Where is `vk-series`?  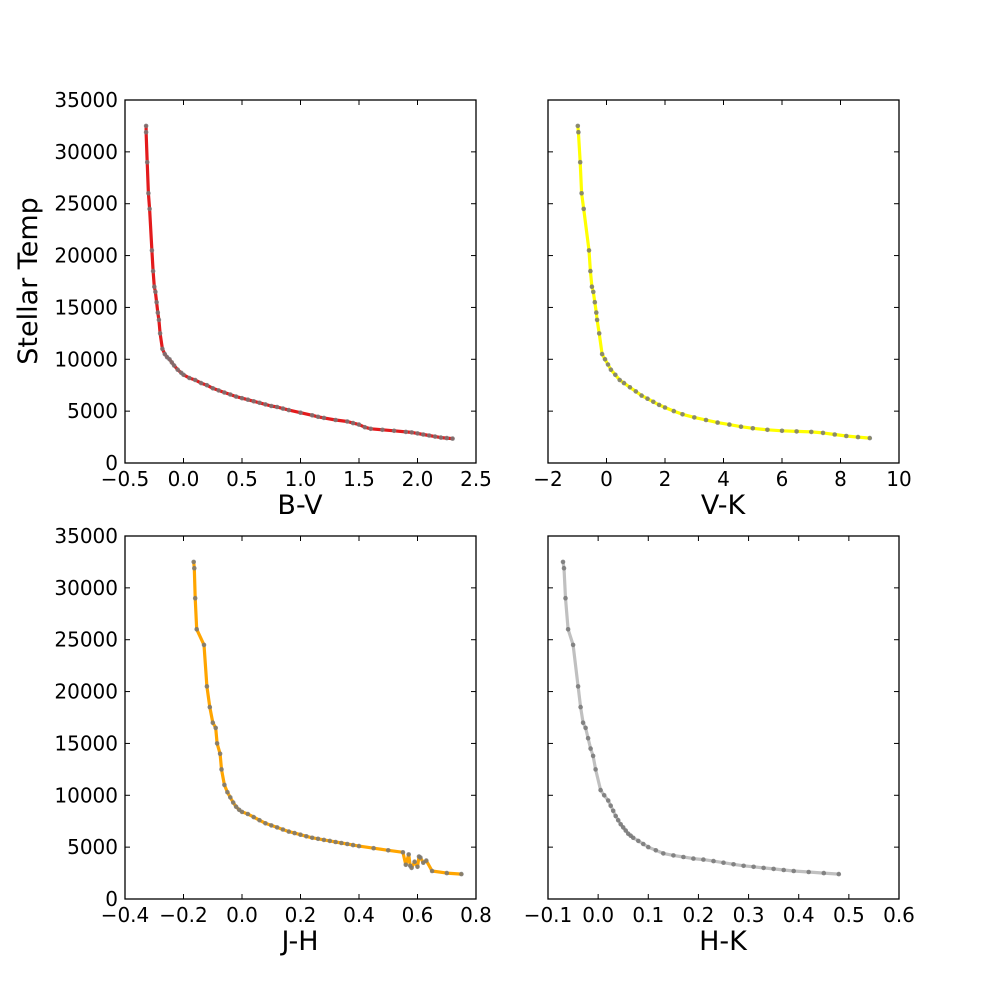
vk-series is located at coordinates (724, 282).